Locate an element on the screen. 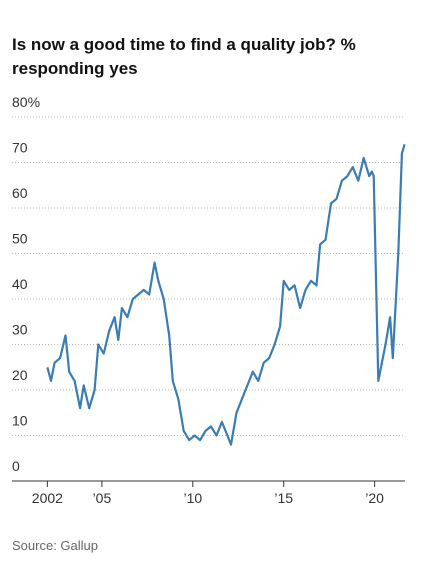  y-tick-label: 60 is located at coordinates (20, 193).